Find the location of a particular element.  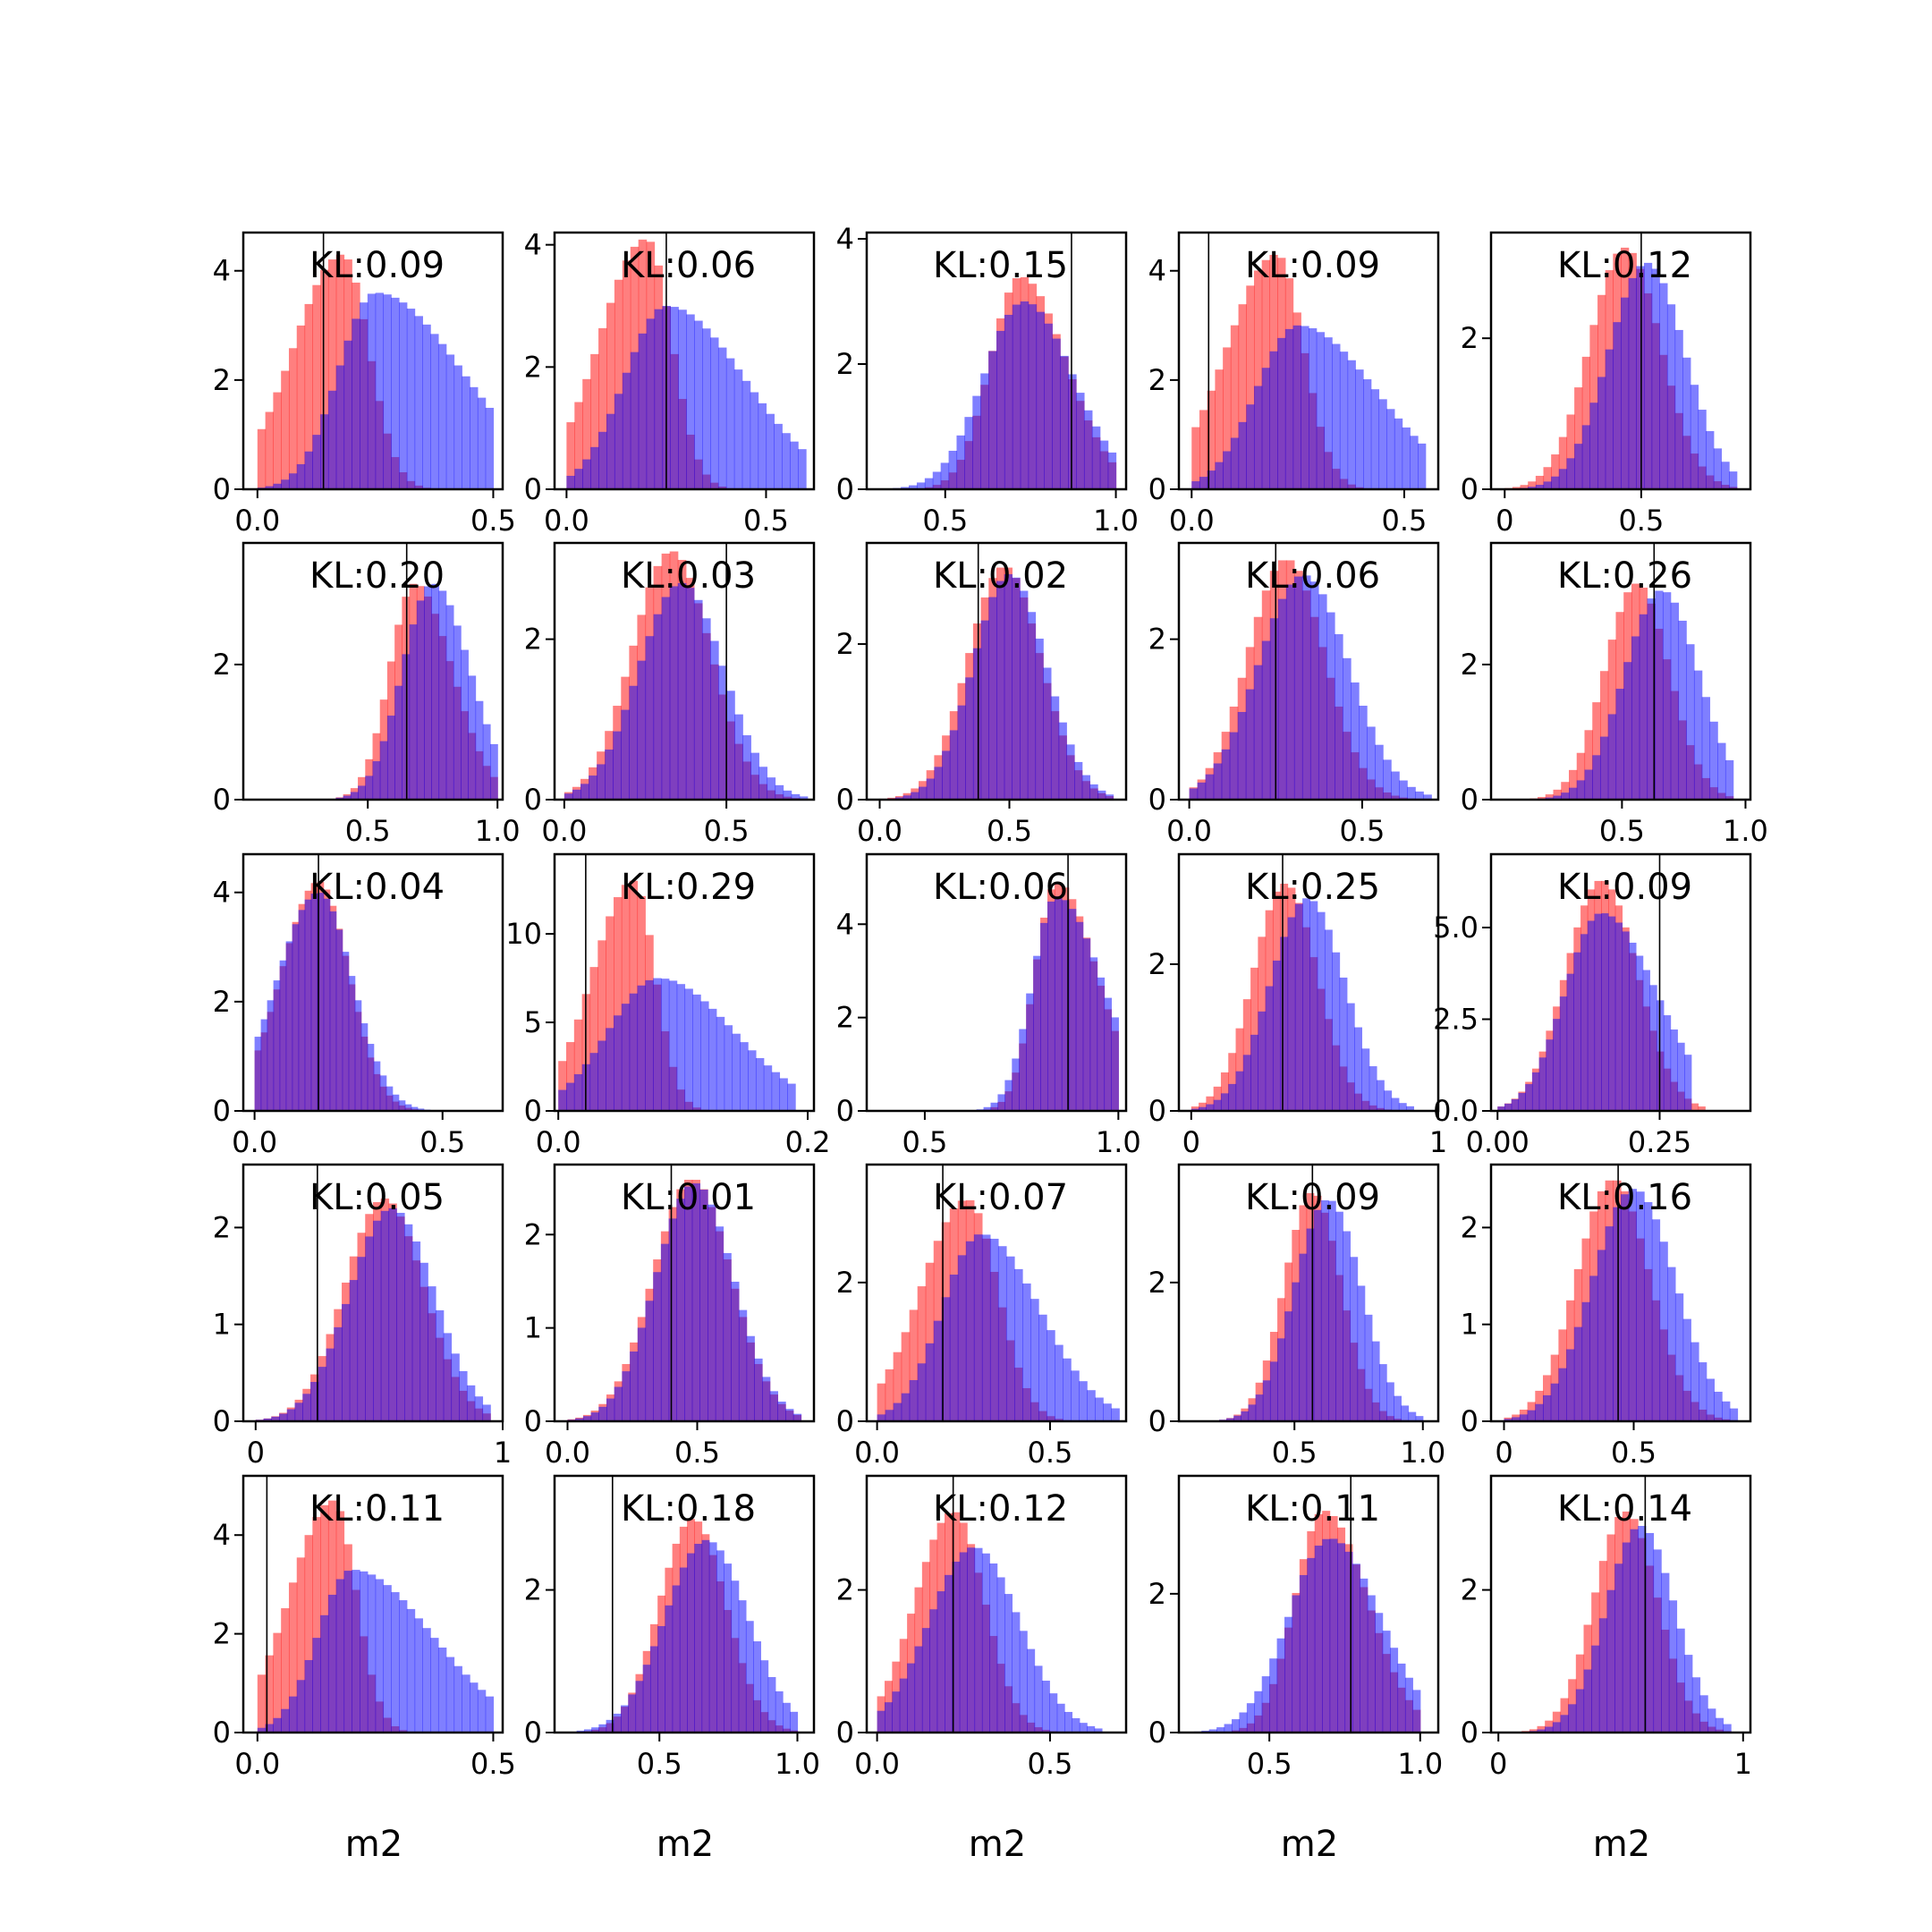

kl-annotation: KL:0.01 is located at coordinates (688, 1197).